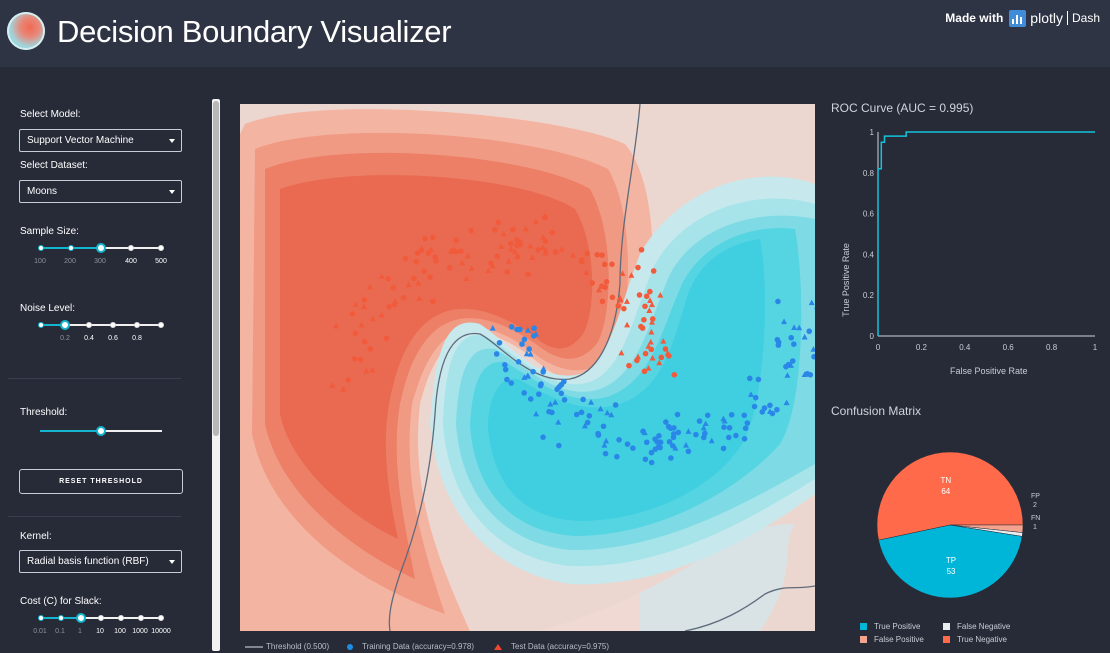 This screenshot has width=1110, height=653. I want to click on pie-label-fn: FN, so click(1035, 518).